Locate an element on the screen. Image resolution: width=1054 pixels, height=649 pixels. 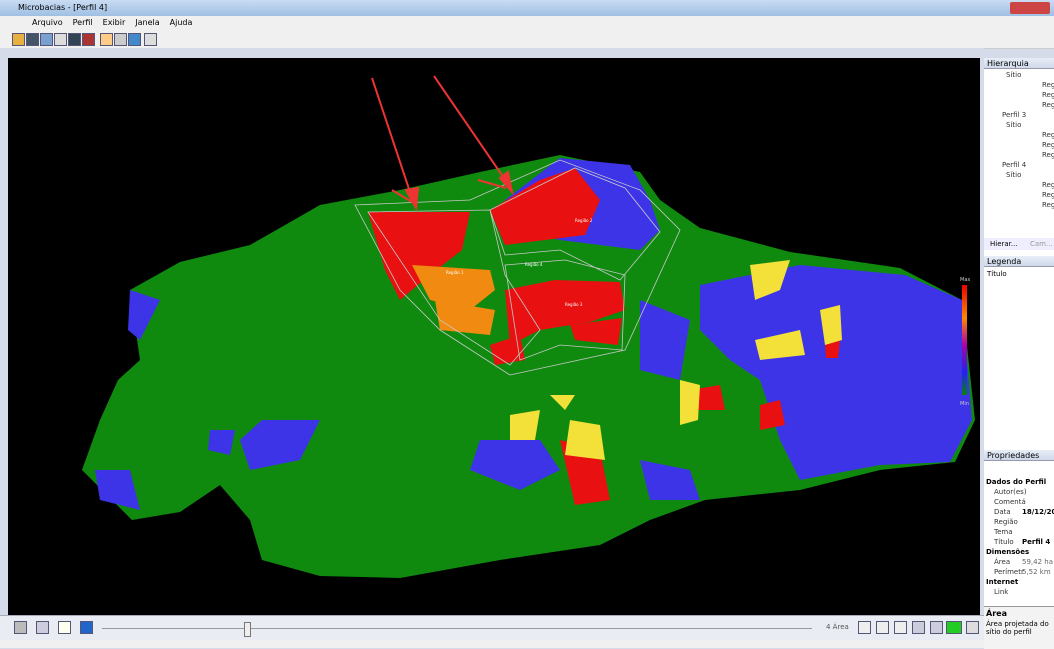
description-text: Área projetada do sítio do perfil is located at coordinates (1017, 628).